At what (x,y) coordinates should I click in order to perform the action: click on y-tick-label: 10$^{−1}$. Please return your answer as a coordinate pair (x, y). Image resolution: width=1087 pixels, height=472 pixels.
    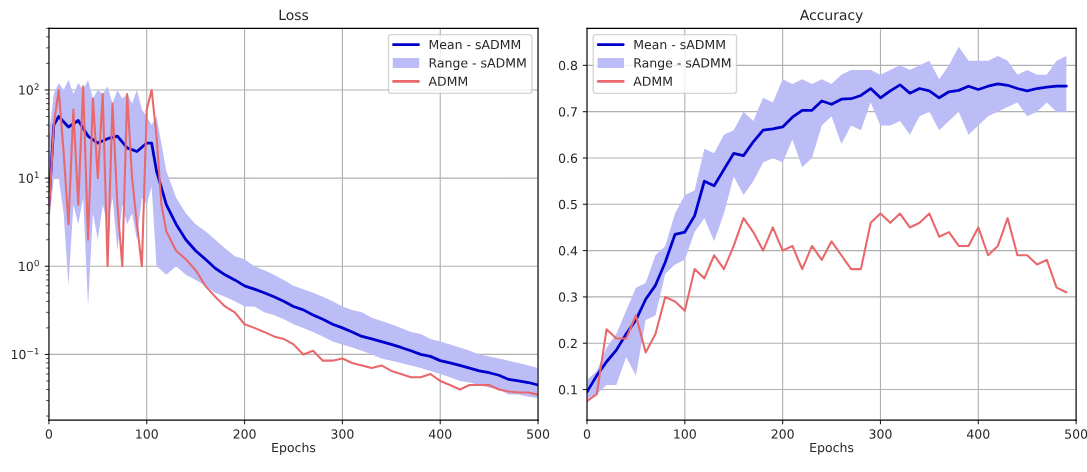
    Looking at the image, I should click on (25, 353).